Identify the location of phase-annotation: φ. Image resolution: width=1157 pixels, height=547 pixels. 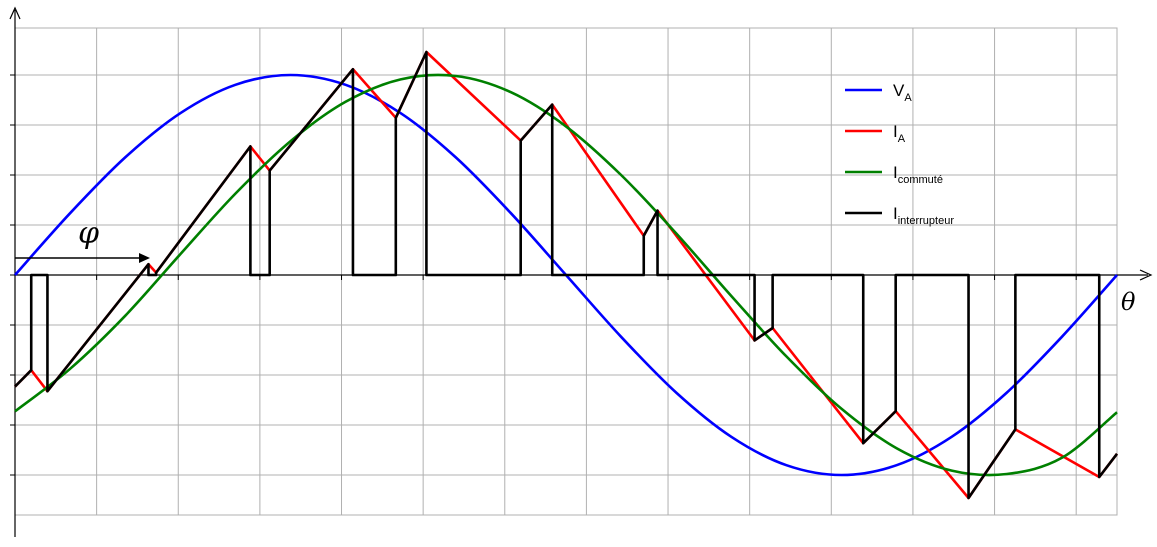
(82, 239).